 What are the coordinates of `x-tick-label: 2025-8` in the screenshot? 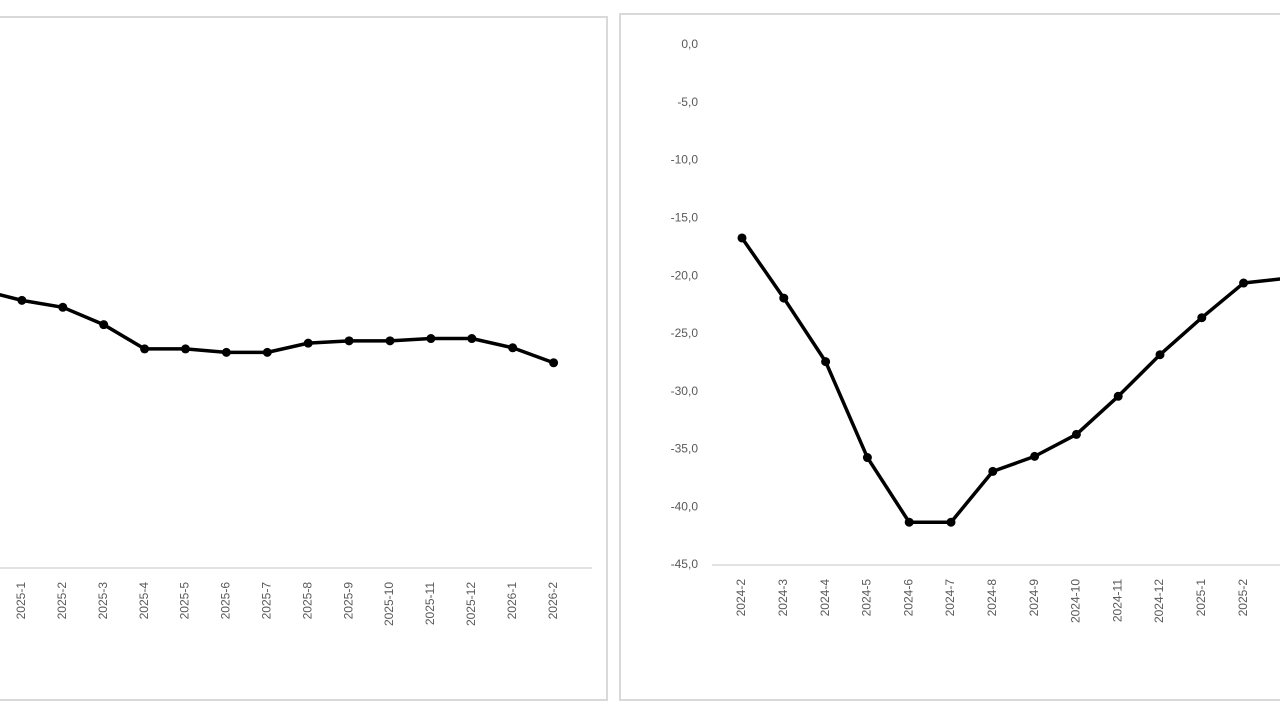 It's located at (307, 601).